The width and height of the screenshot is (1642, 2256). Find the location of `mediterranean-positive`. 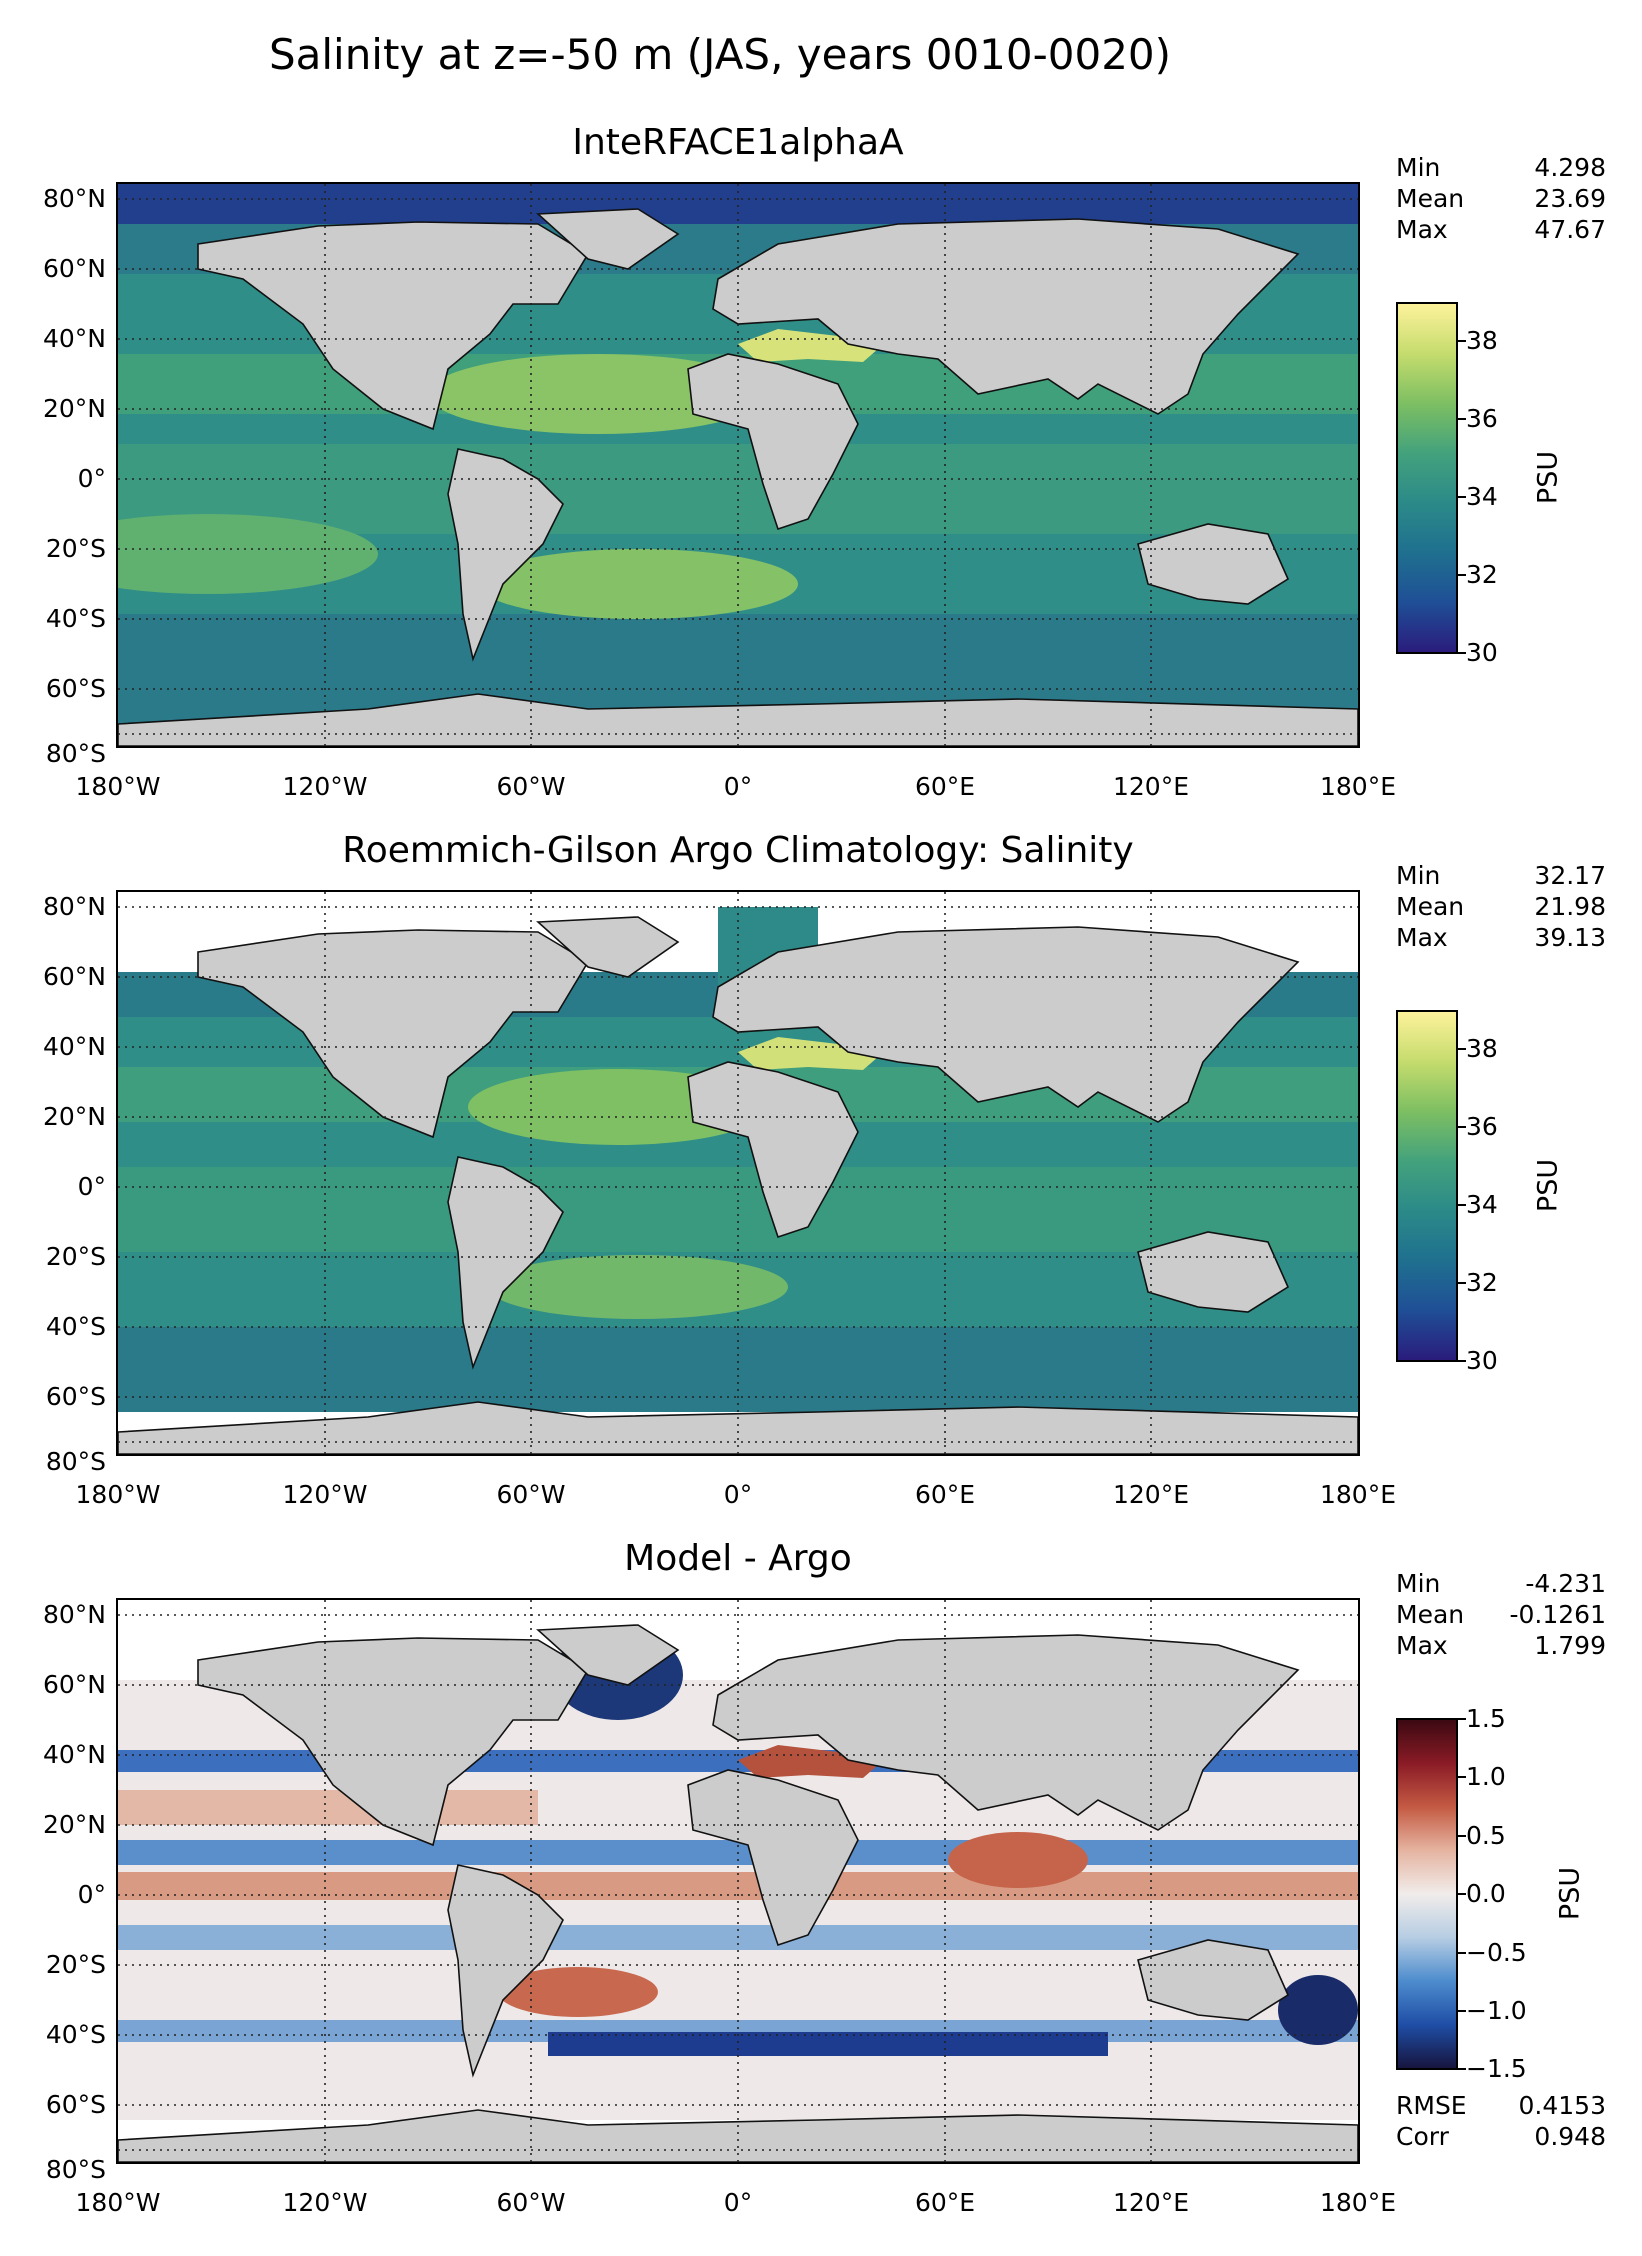

mediterranean-positive is located at coordinates (808, 1761).